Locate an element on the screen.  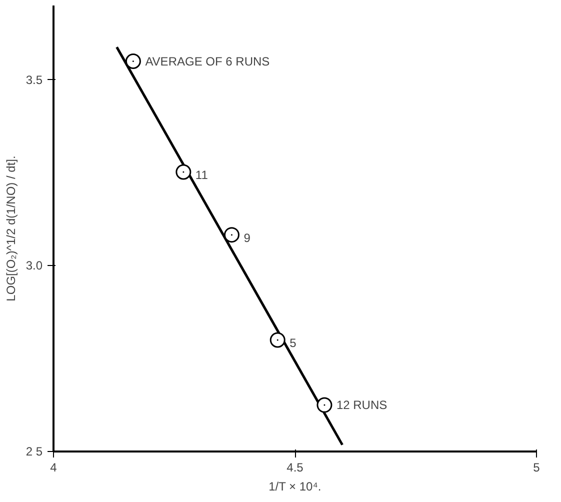
annotation: 5 is located at coordinates (293, 343).